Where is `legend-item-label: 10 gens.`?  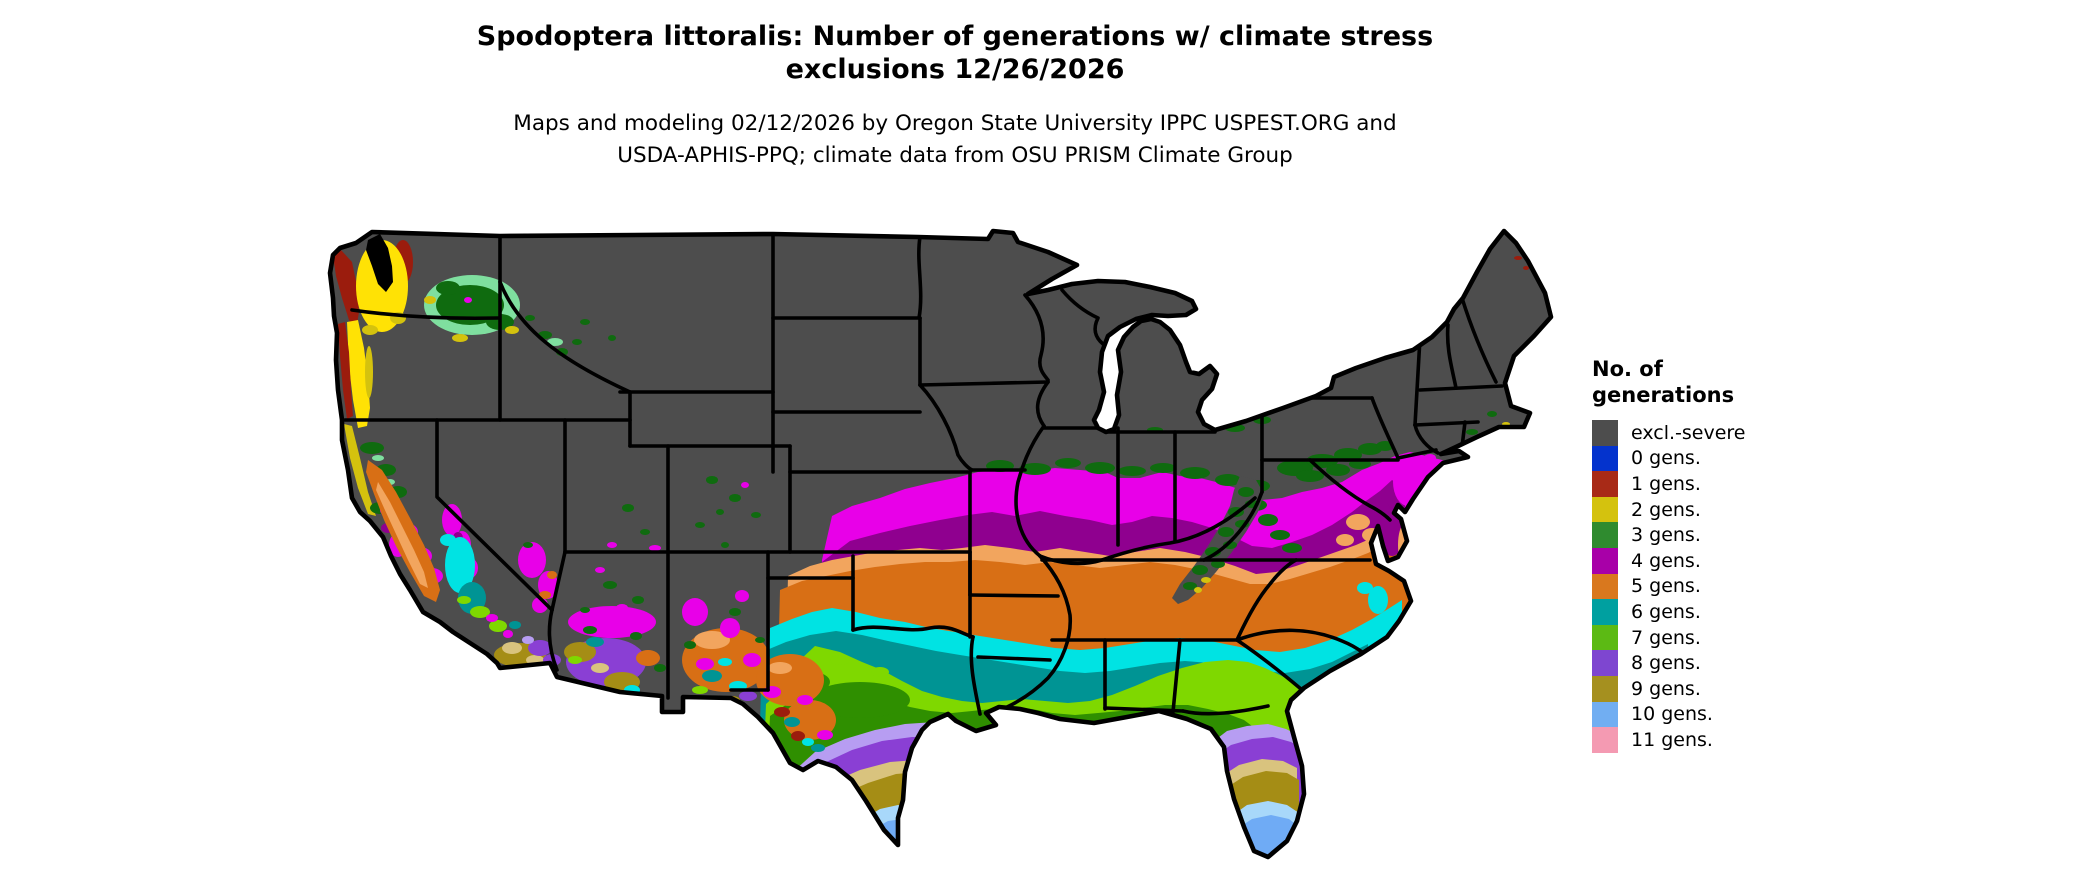 legend-item-label: 10 gens. is located at coordinates (1672, 714).